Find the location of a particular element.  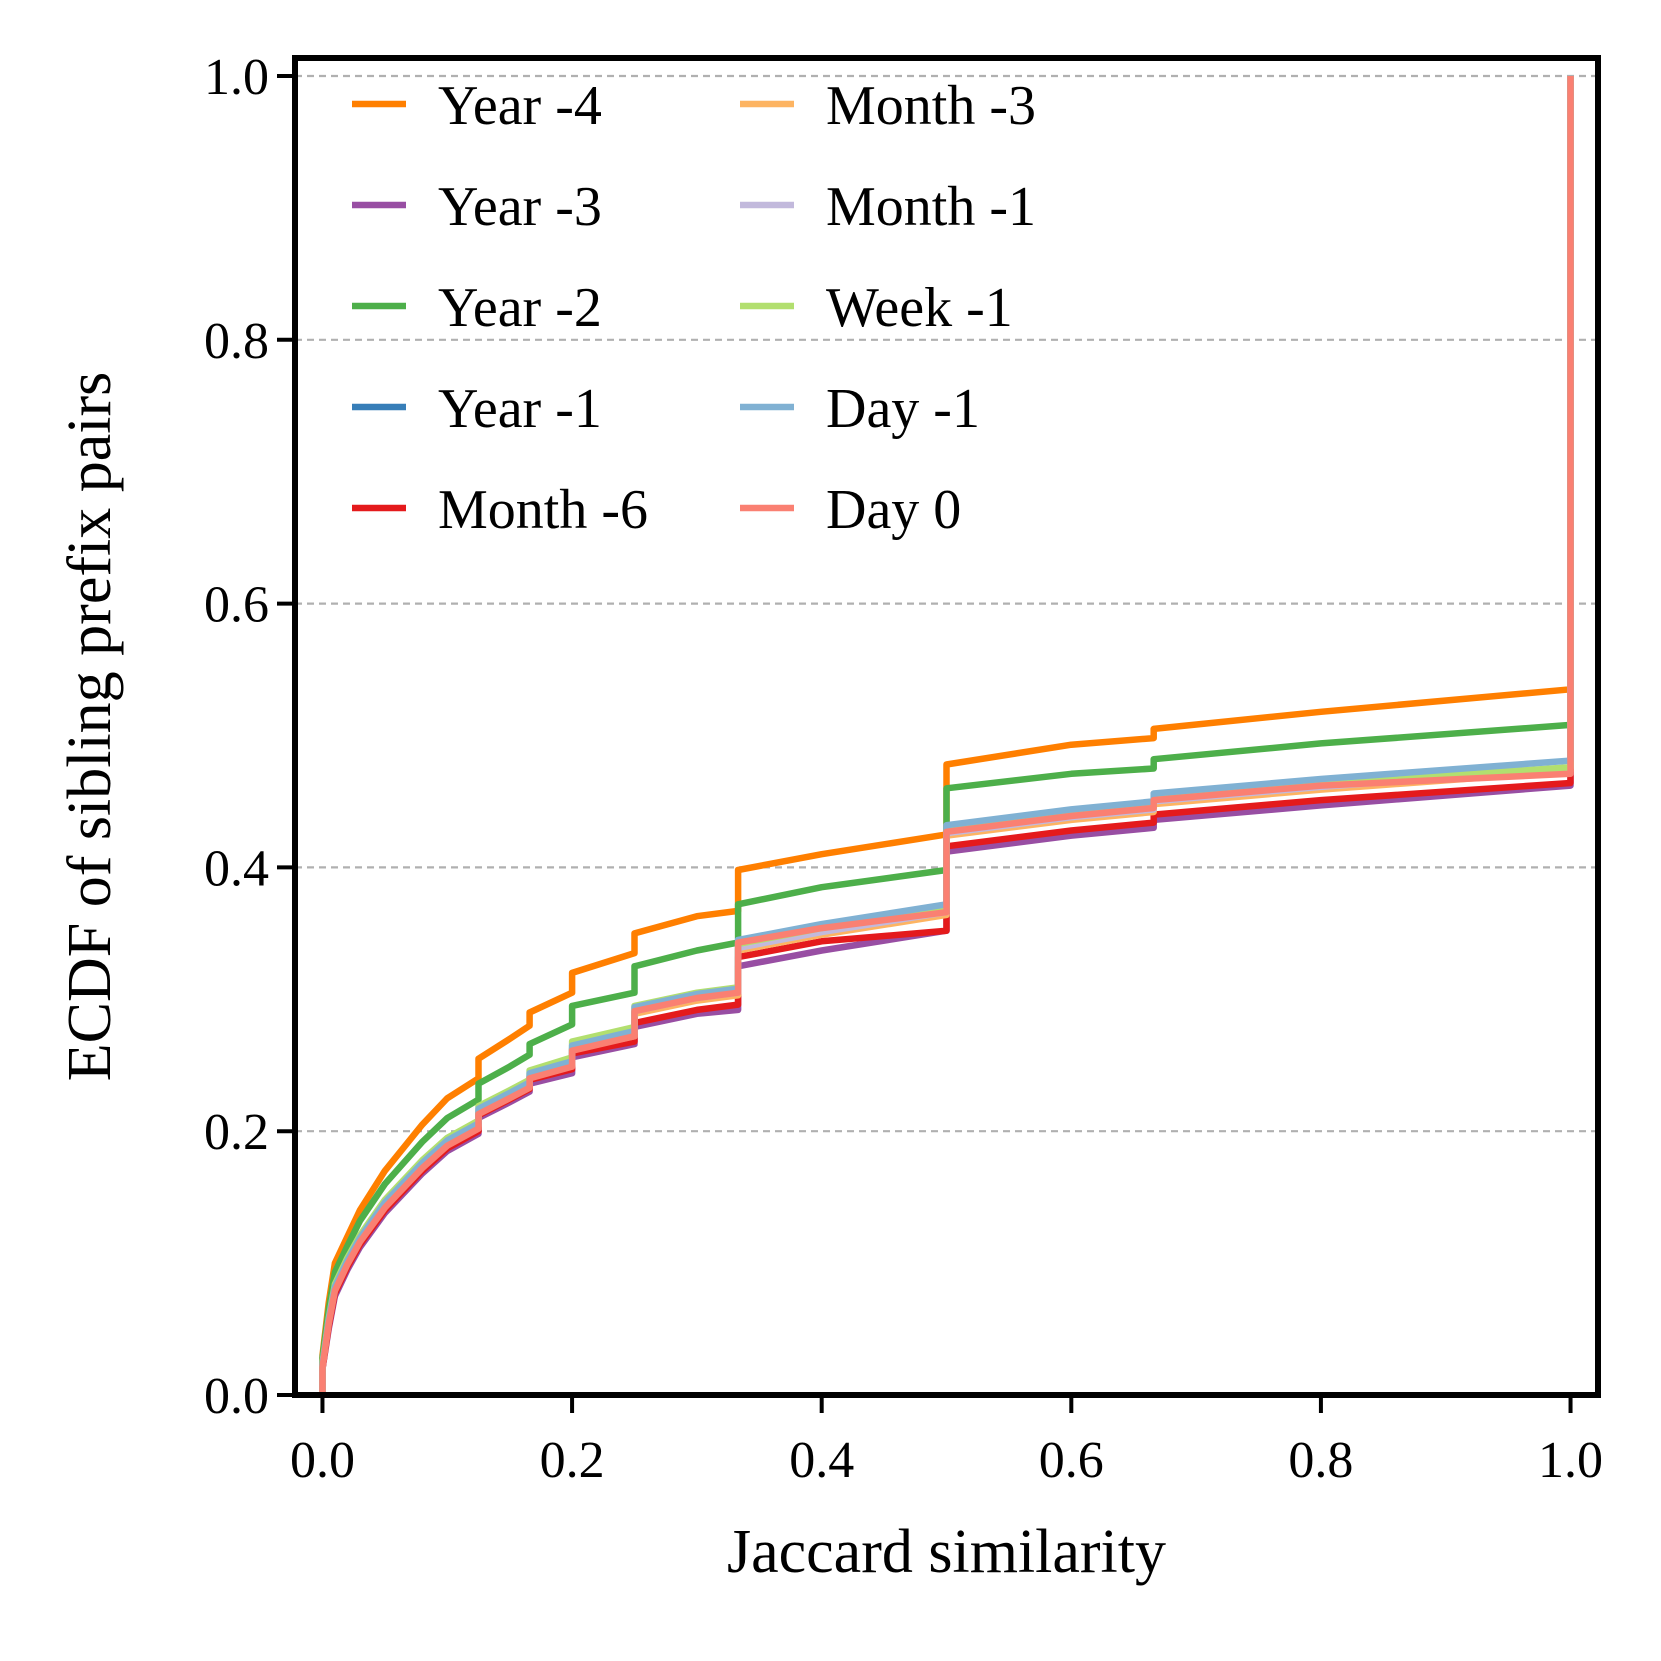

x-tick-label-1: 0.2 is located at coordinates (572, 1460).